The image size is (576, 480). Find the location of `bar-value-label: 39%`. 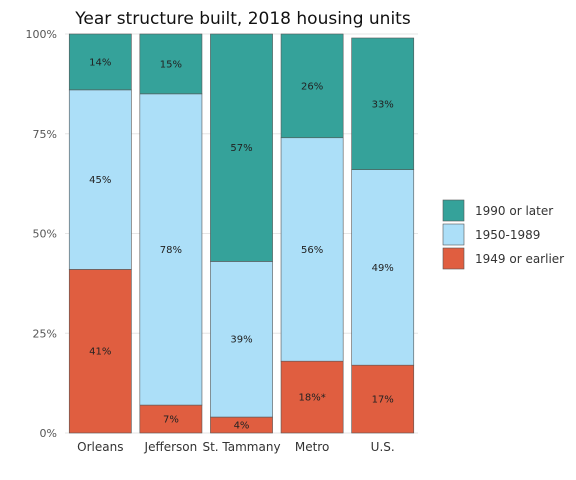

bar-value-label: 39% is located at coordinates (241, 340).